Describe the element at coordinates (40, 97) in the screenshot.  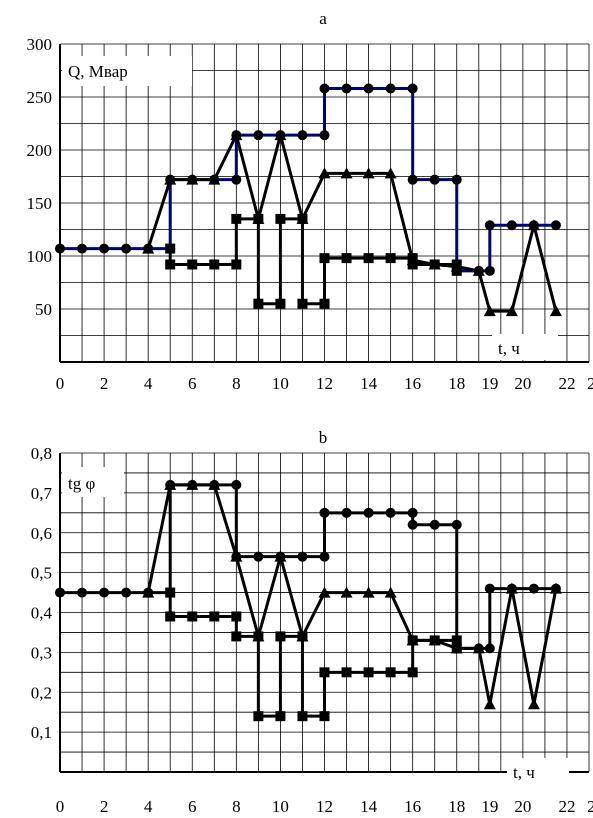
I see `y-tick-label: 250` at that location.